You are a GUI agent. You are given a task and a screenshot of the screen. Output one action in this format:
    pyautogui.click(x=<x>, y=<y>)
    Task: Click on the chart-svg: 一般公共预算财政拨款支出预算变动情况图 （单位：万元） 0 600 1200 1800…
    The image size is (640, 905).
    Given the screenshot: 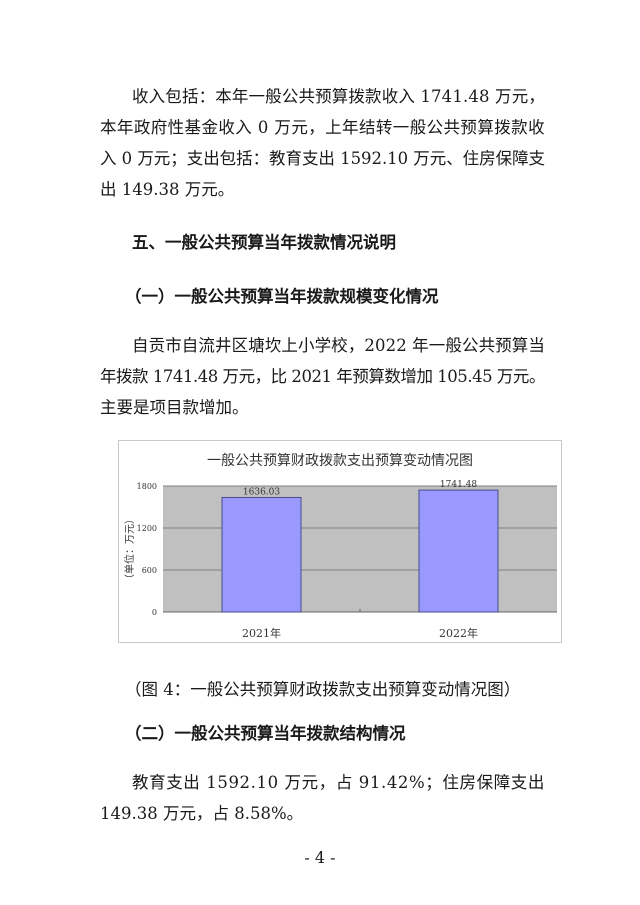 What is the action you would take?
    pyautogui.click(x=340, y=546)
    